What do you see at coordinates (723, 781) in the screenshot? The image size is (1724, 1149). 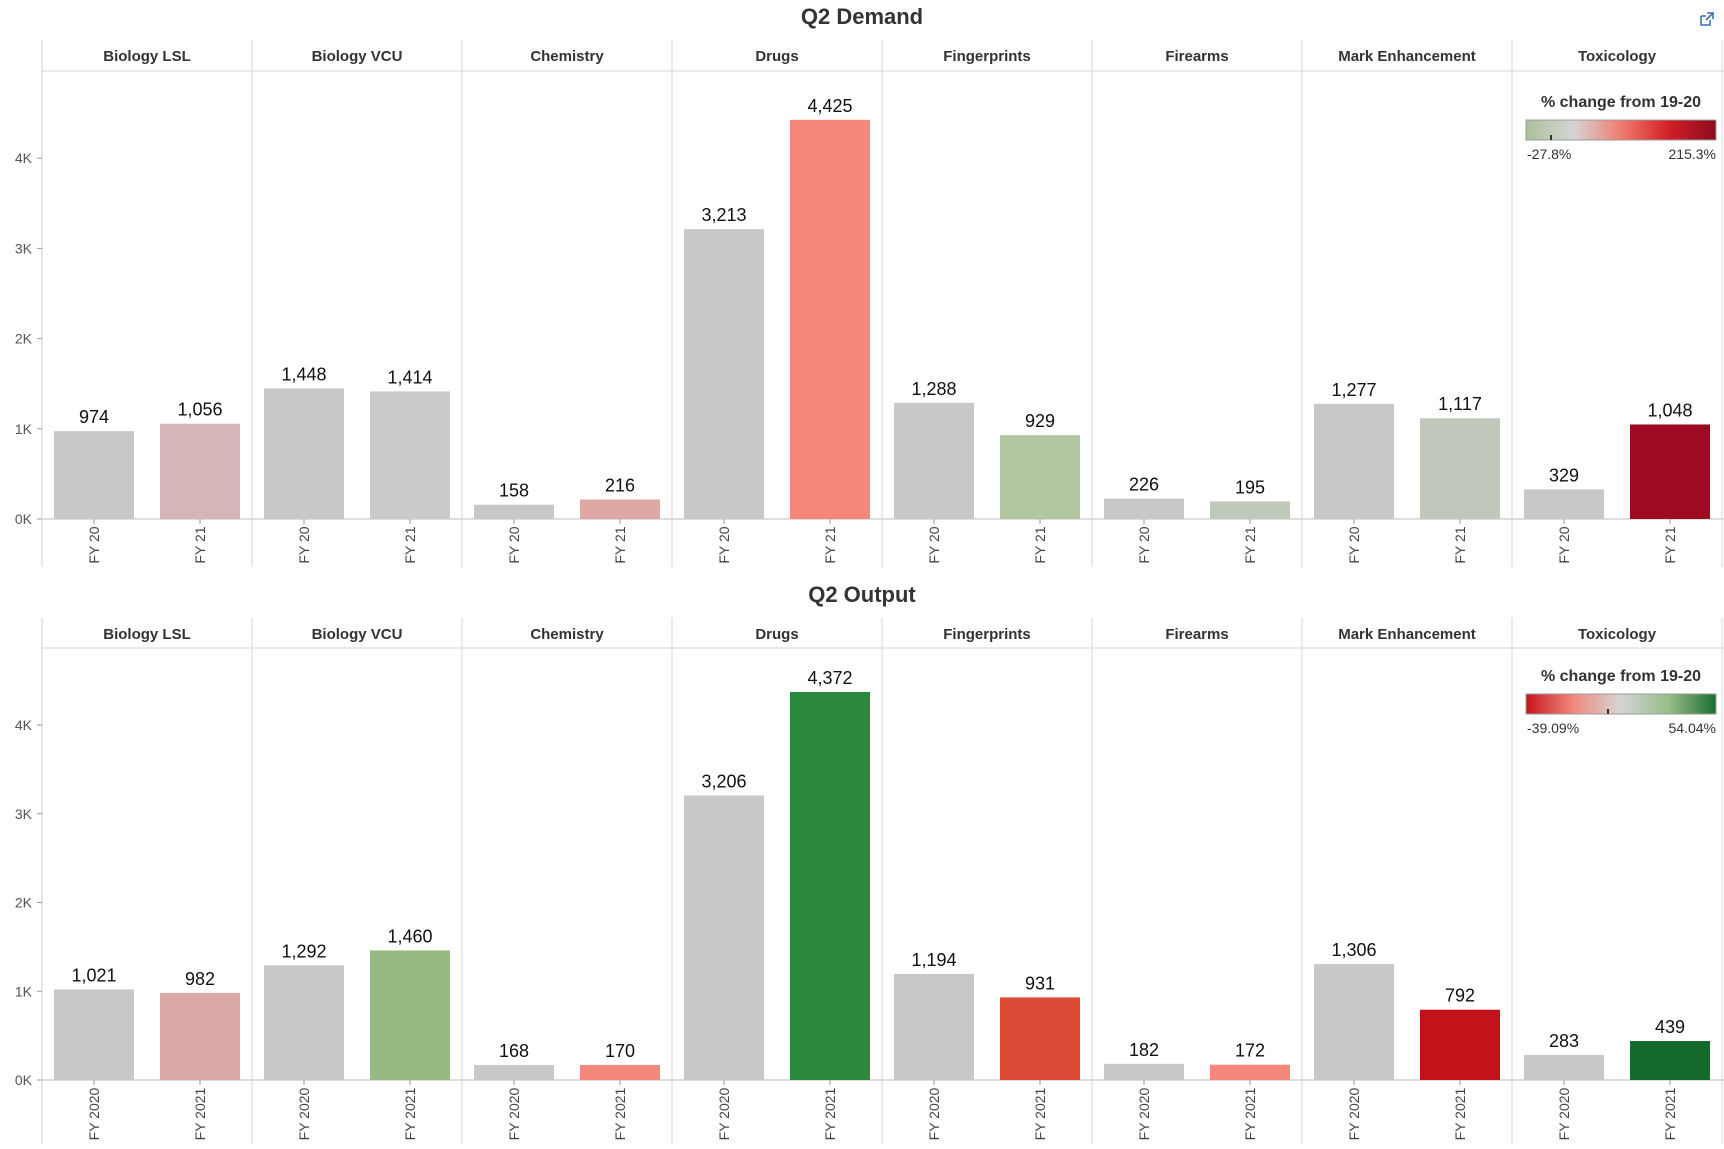 I see `output-data-label: 3,206` at bounding box center [723, 781].